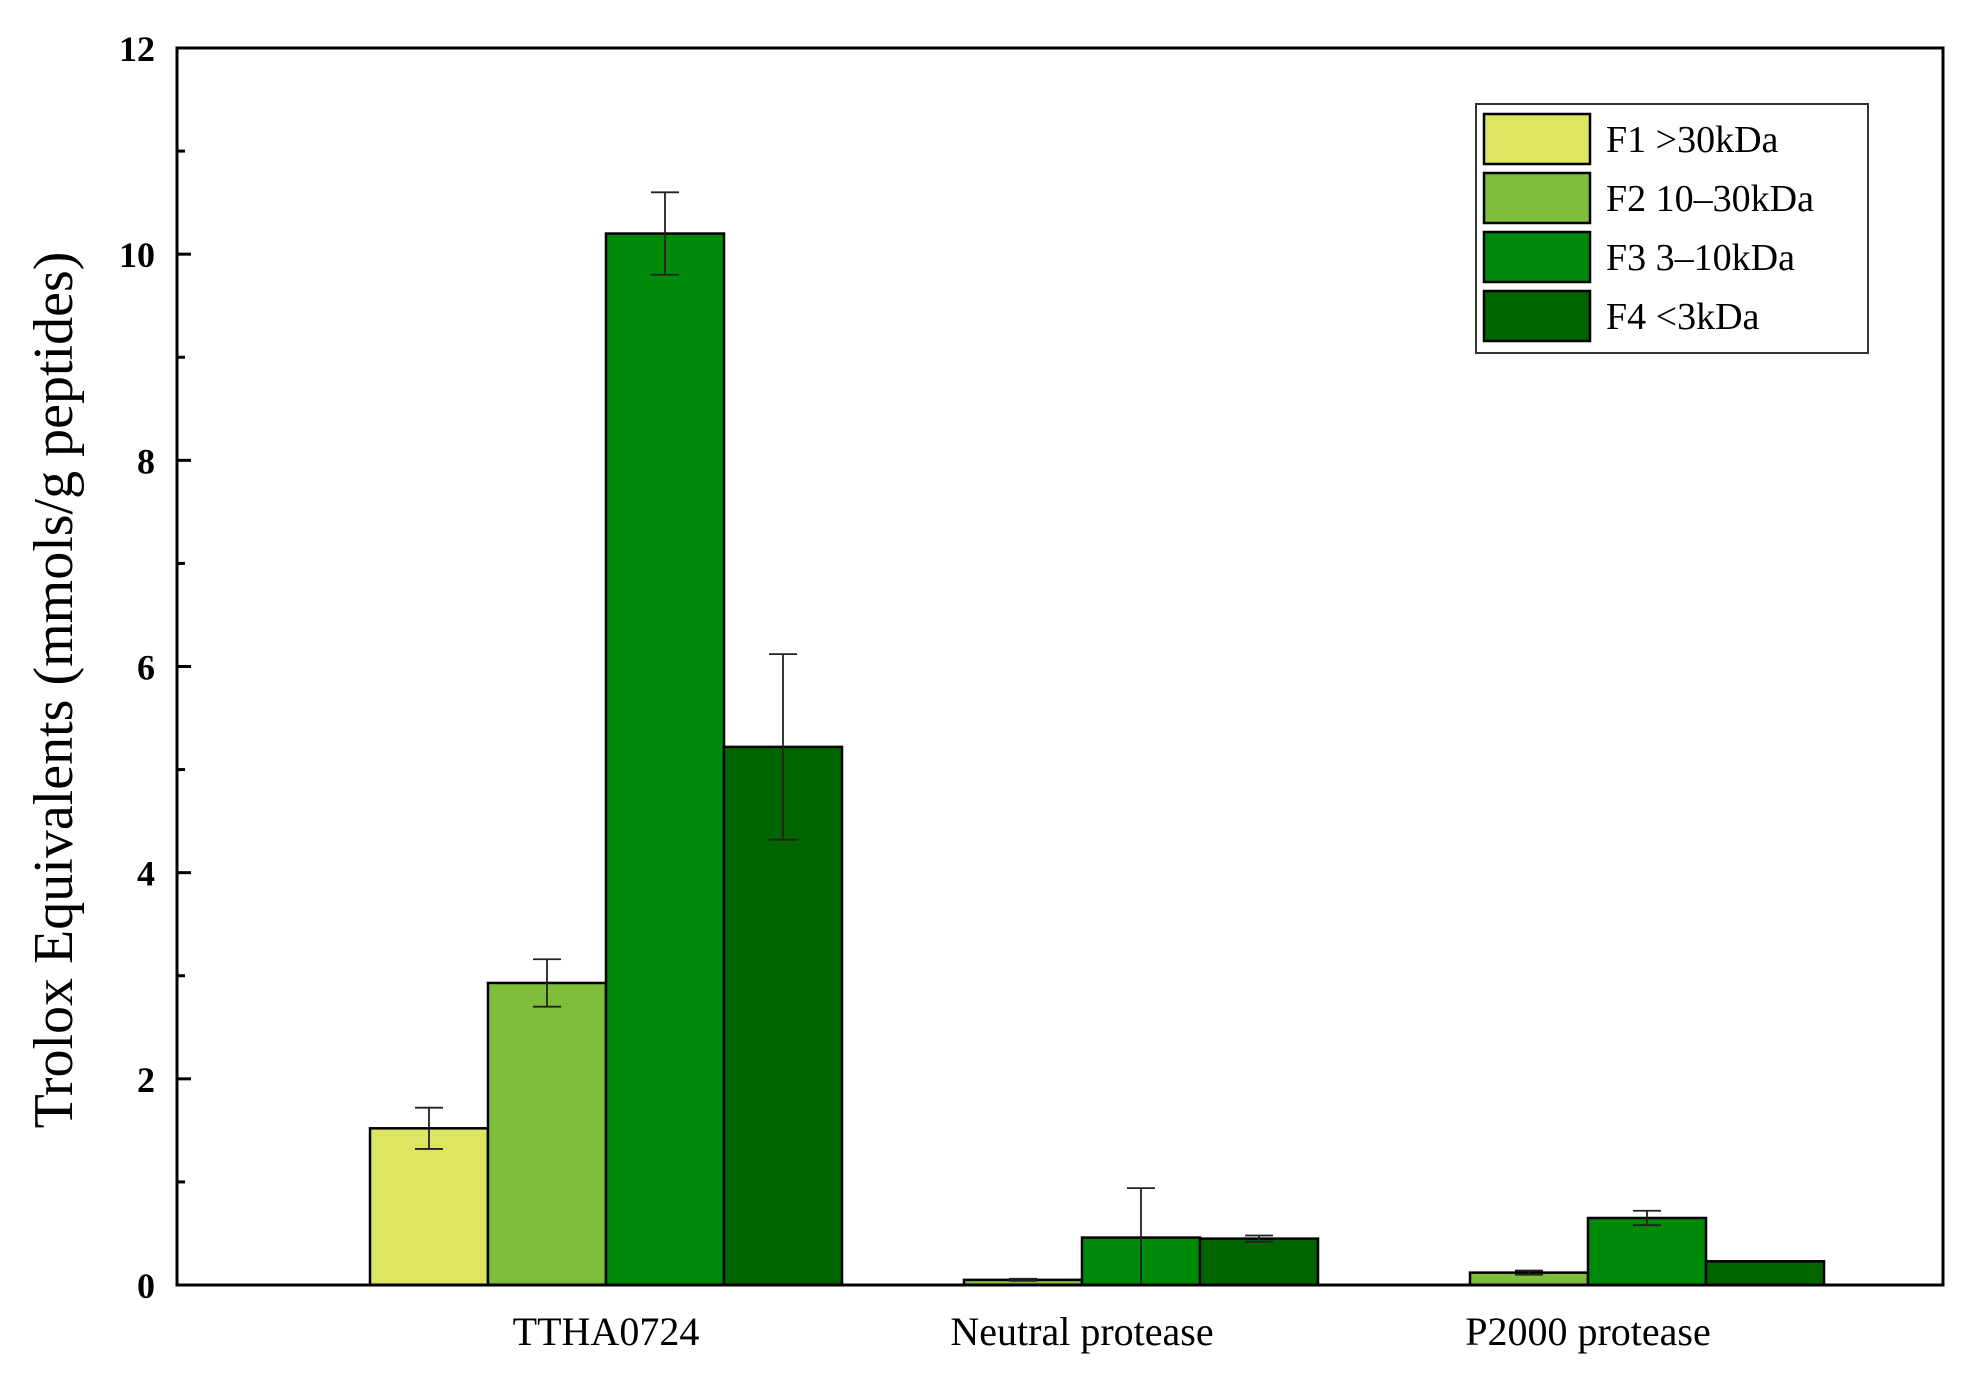 The image size is (1964, 1384). Describe the element at coordinates (1672, 228) in the screenshot. I see `legend: F1 >30kDa F2 10–30kDa F3 3–10kDa F4 <3kDa` at that location.